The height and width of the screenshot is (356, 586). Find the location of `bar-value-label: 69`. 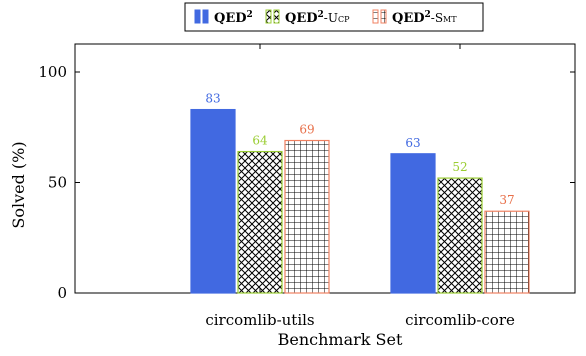

bar-value-label: 69 is located at coordinates (306, 130).